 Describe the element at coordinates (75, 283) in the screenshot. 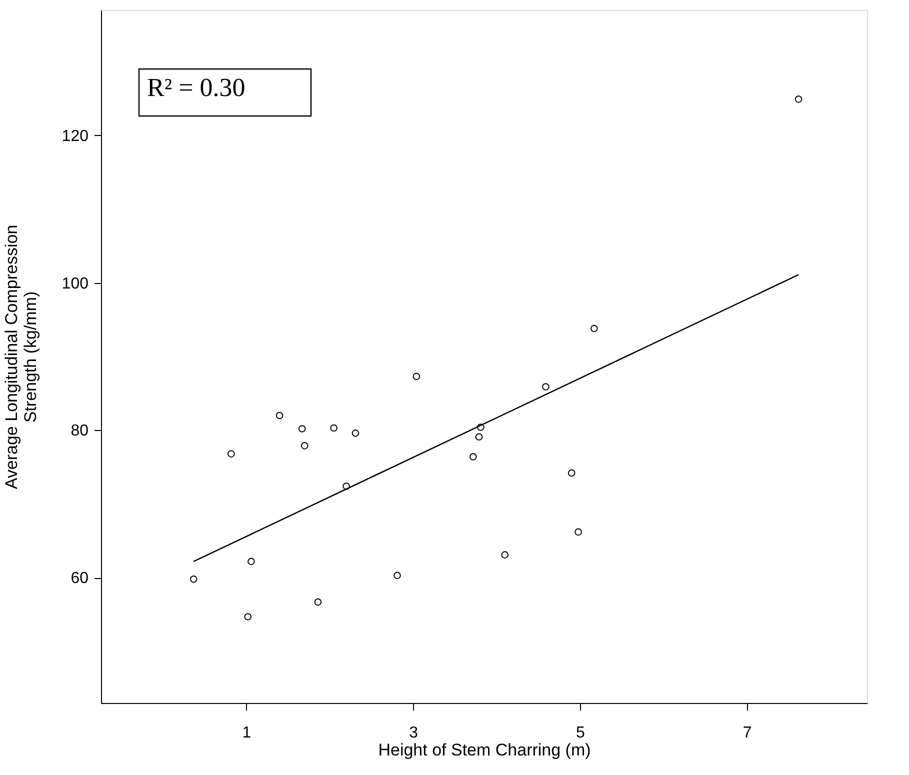

I see `y-tick-label: 100` at that location.